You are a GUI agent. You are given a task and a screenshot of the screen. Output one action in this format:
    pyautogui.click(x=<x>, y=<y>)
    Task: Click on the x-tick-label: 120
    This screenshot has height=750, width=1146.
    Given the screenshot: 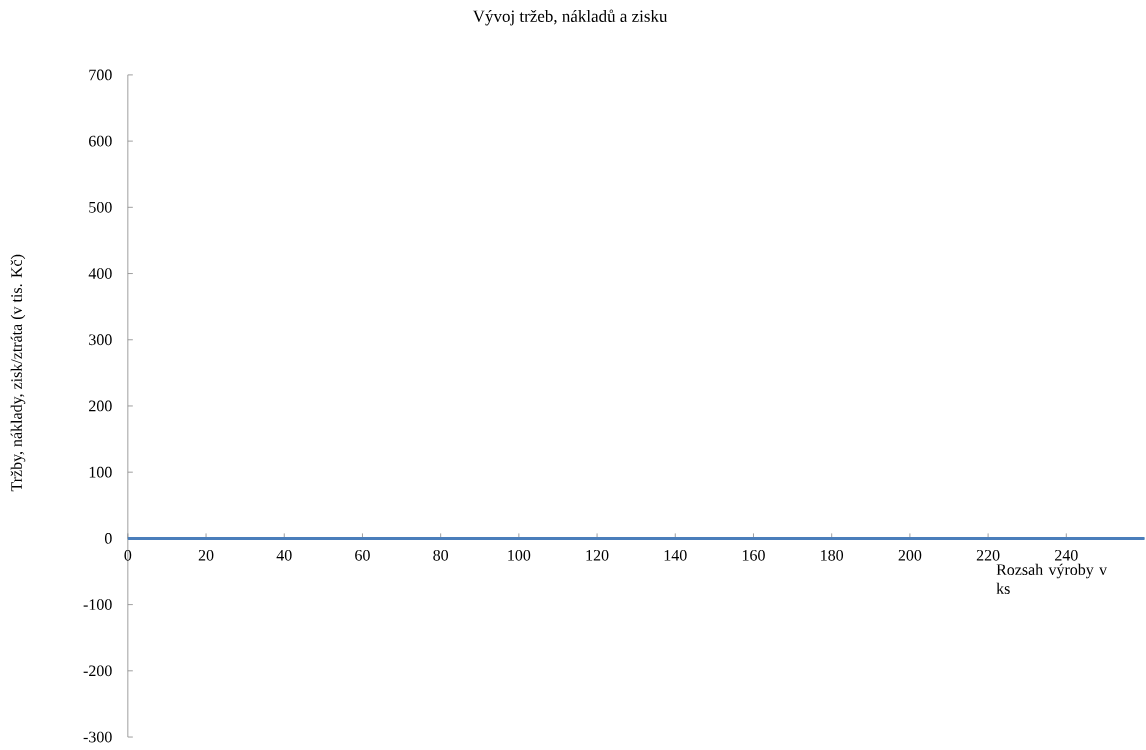 What is the action you would take?
    pyautogui.click(x=597, y=555)
    